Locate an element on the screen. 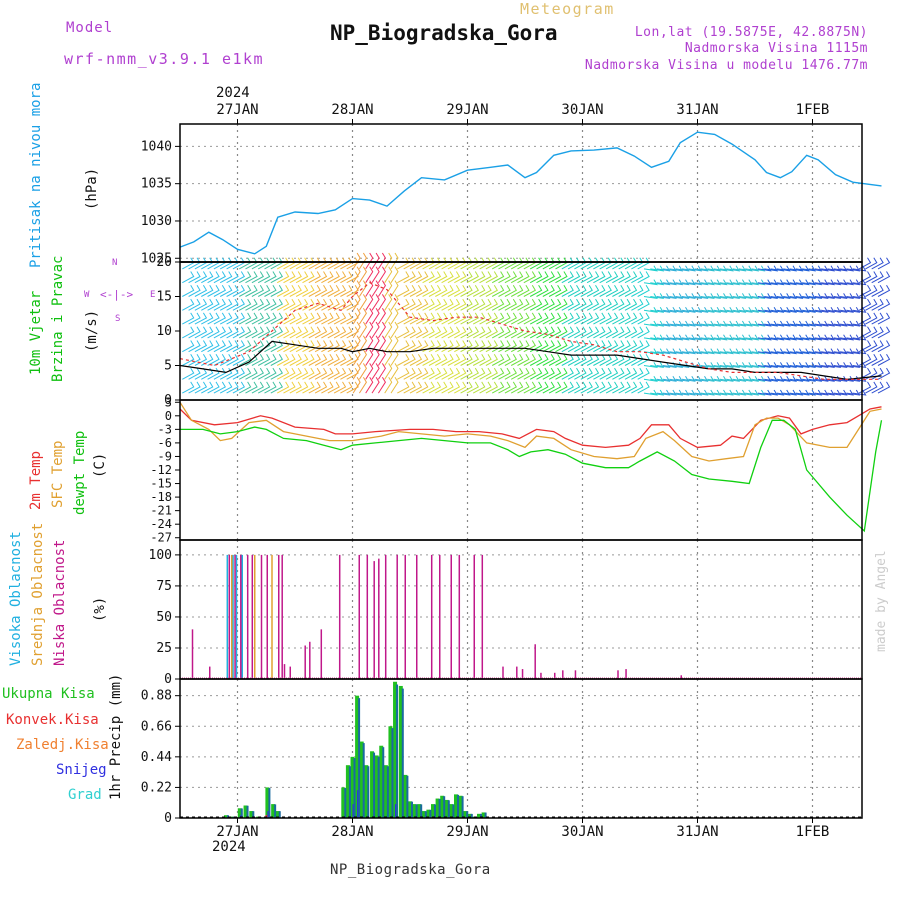 This screenshot has width=900, height=900. wind-gust-line is located at coordinates (530, 331).